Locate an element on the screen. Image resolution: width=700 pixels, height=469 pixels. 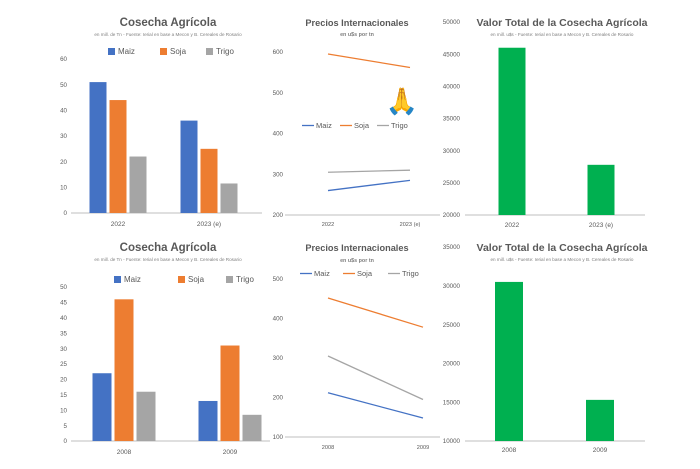
y-tick-label: 40000 is located at coordinates (452, 87).